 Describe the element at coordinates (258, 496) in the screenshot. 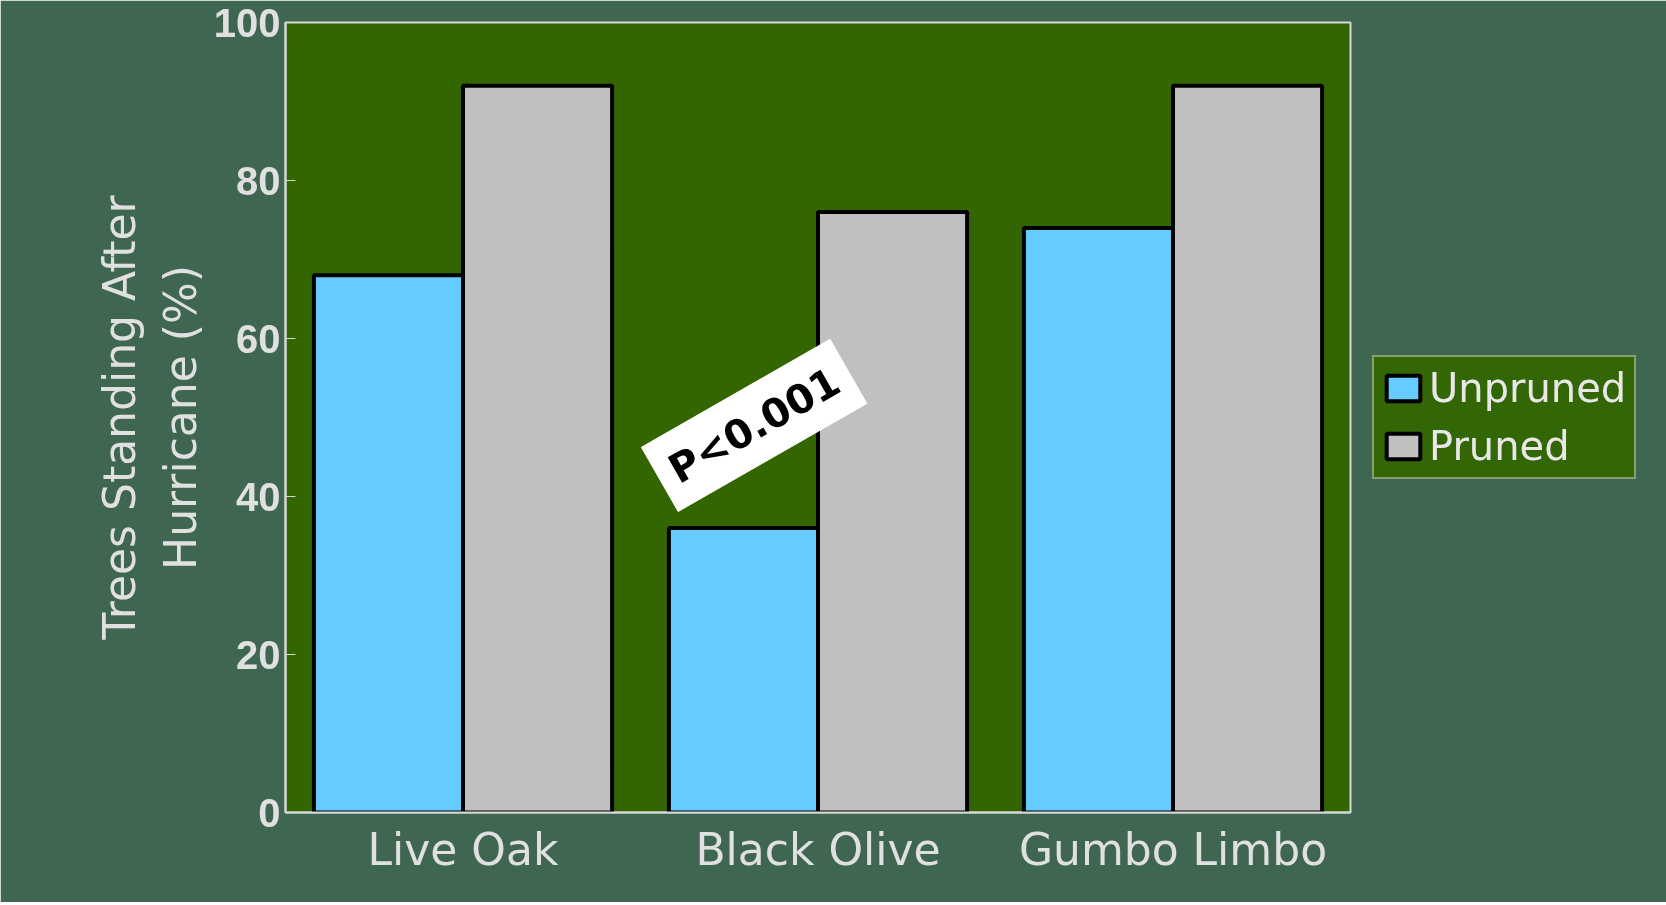

I see `y-tick-label: 40` at that location.